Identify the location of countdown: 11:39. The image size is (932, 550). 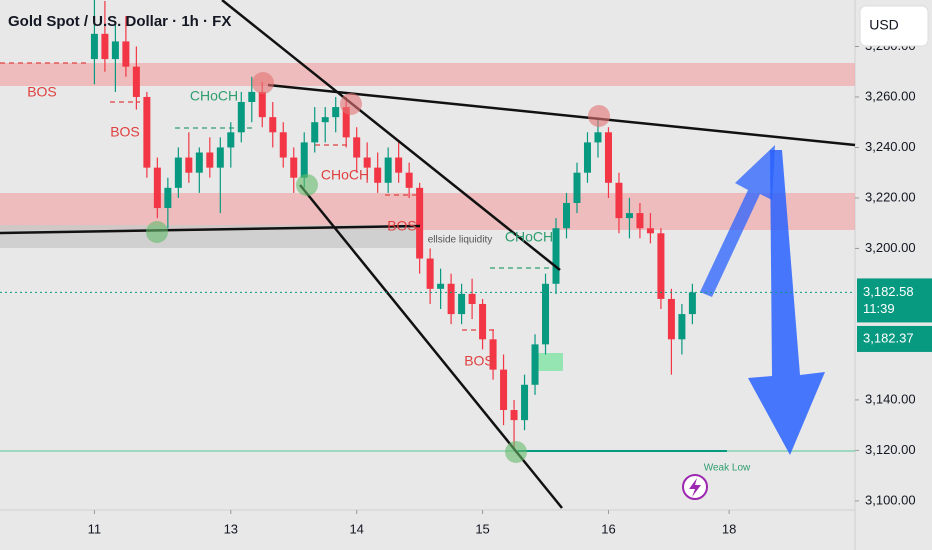
(879, 308).